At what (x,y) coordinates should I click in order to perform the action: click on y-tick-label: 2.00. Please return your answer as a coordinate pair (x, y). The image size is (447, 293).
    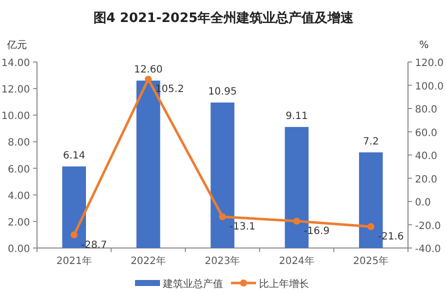
    Looking at the image, I should click on (19, 222).